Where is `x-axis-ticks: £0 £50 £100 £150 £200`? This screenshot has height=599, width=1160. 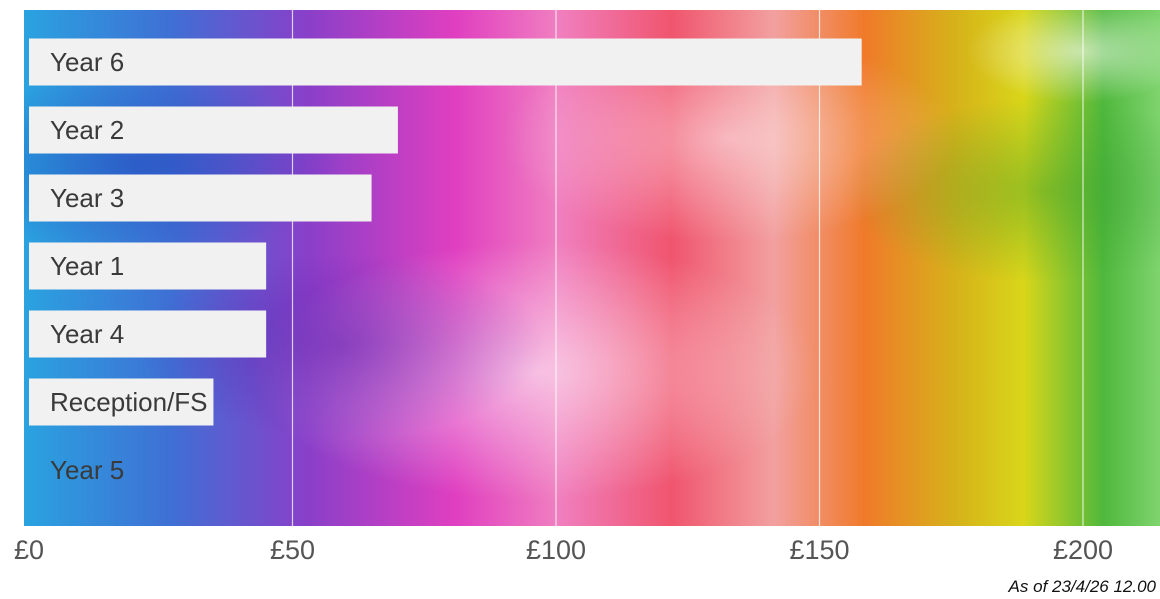
x-axis-ticks: £0 £50 £100 £150 £200 is located at coordinates (563, 550).